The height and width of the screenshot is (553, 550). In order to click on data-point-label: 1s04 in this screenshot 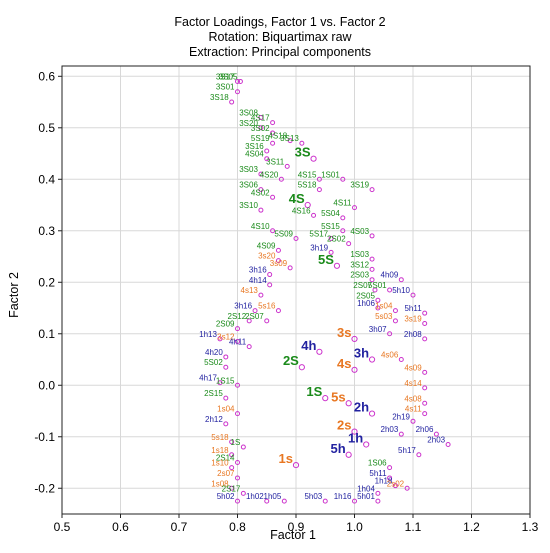, I will do `click(226, 409)`.